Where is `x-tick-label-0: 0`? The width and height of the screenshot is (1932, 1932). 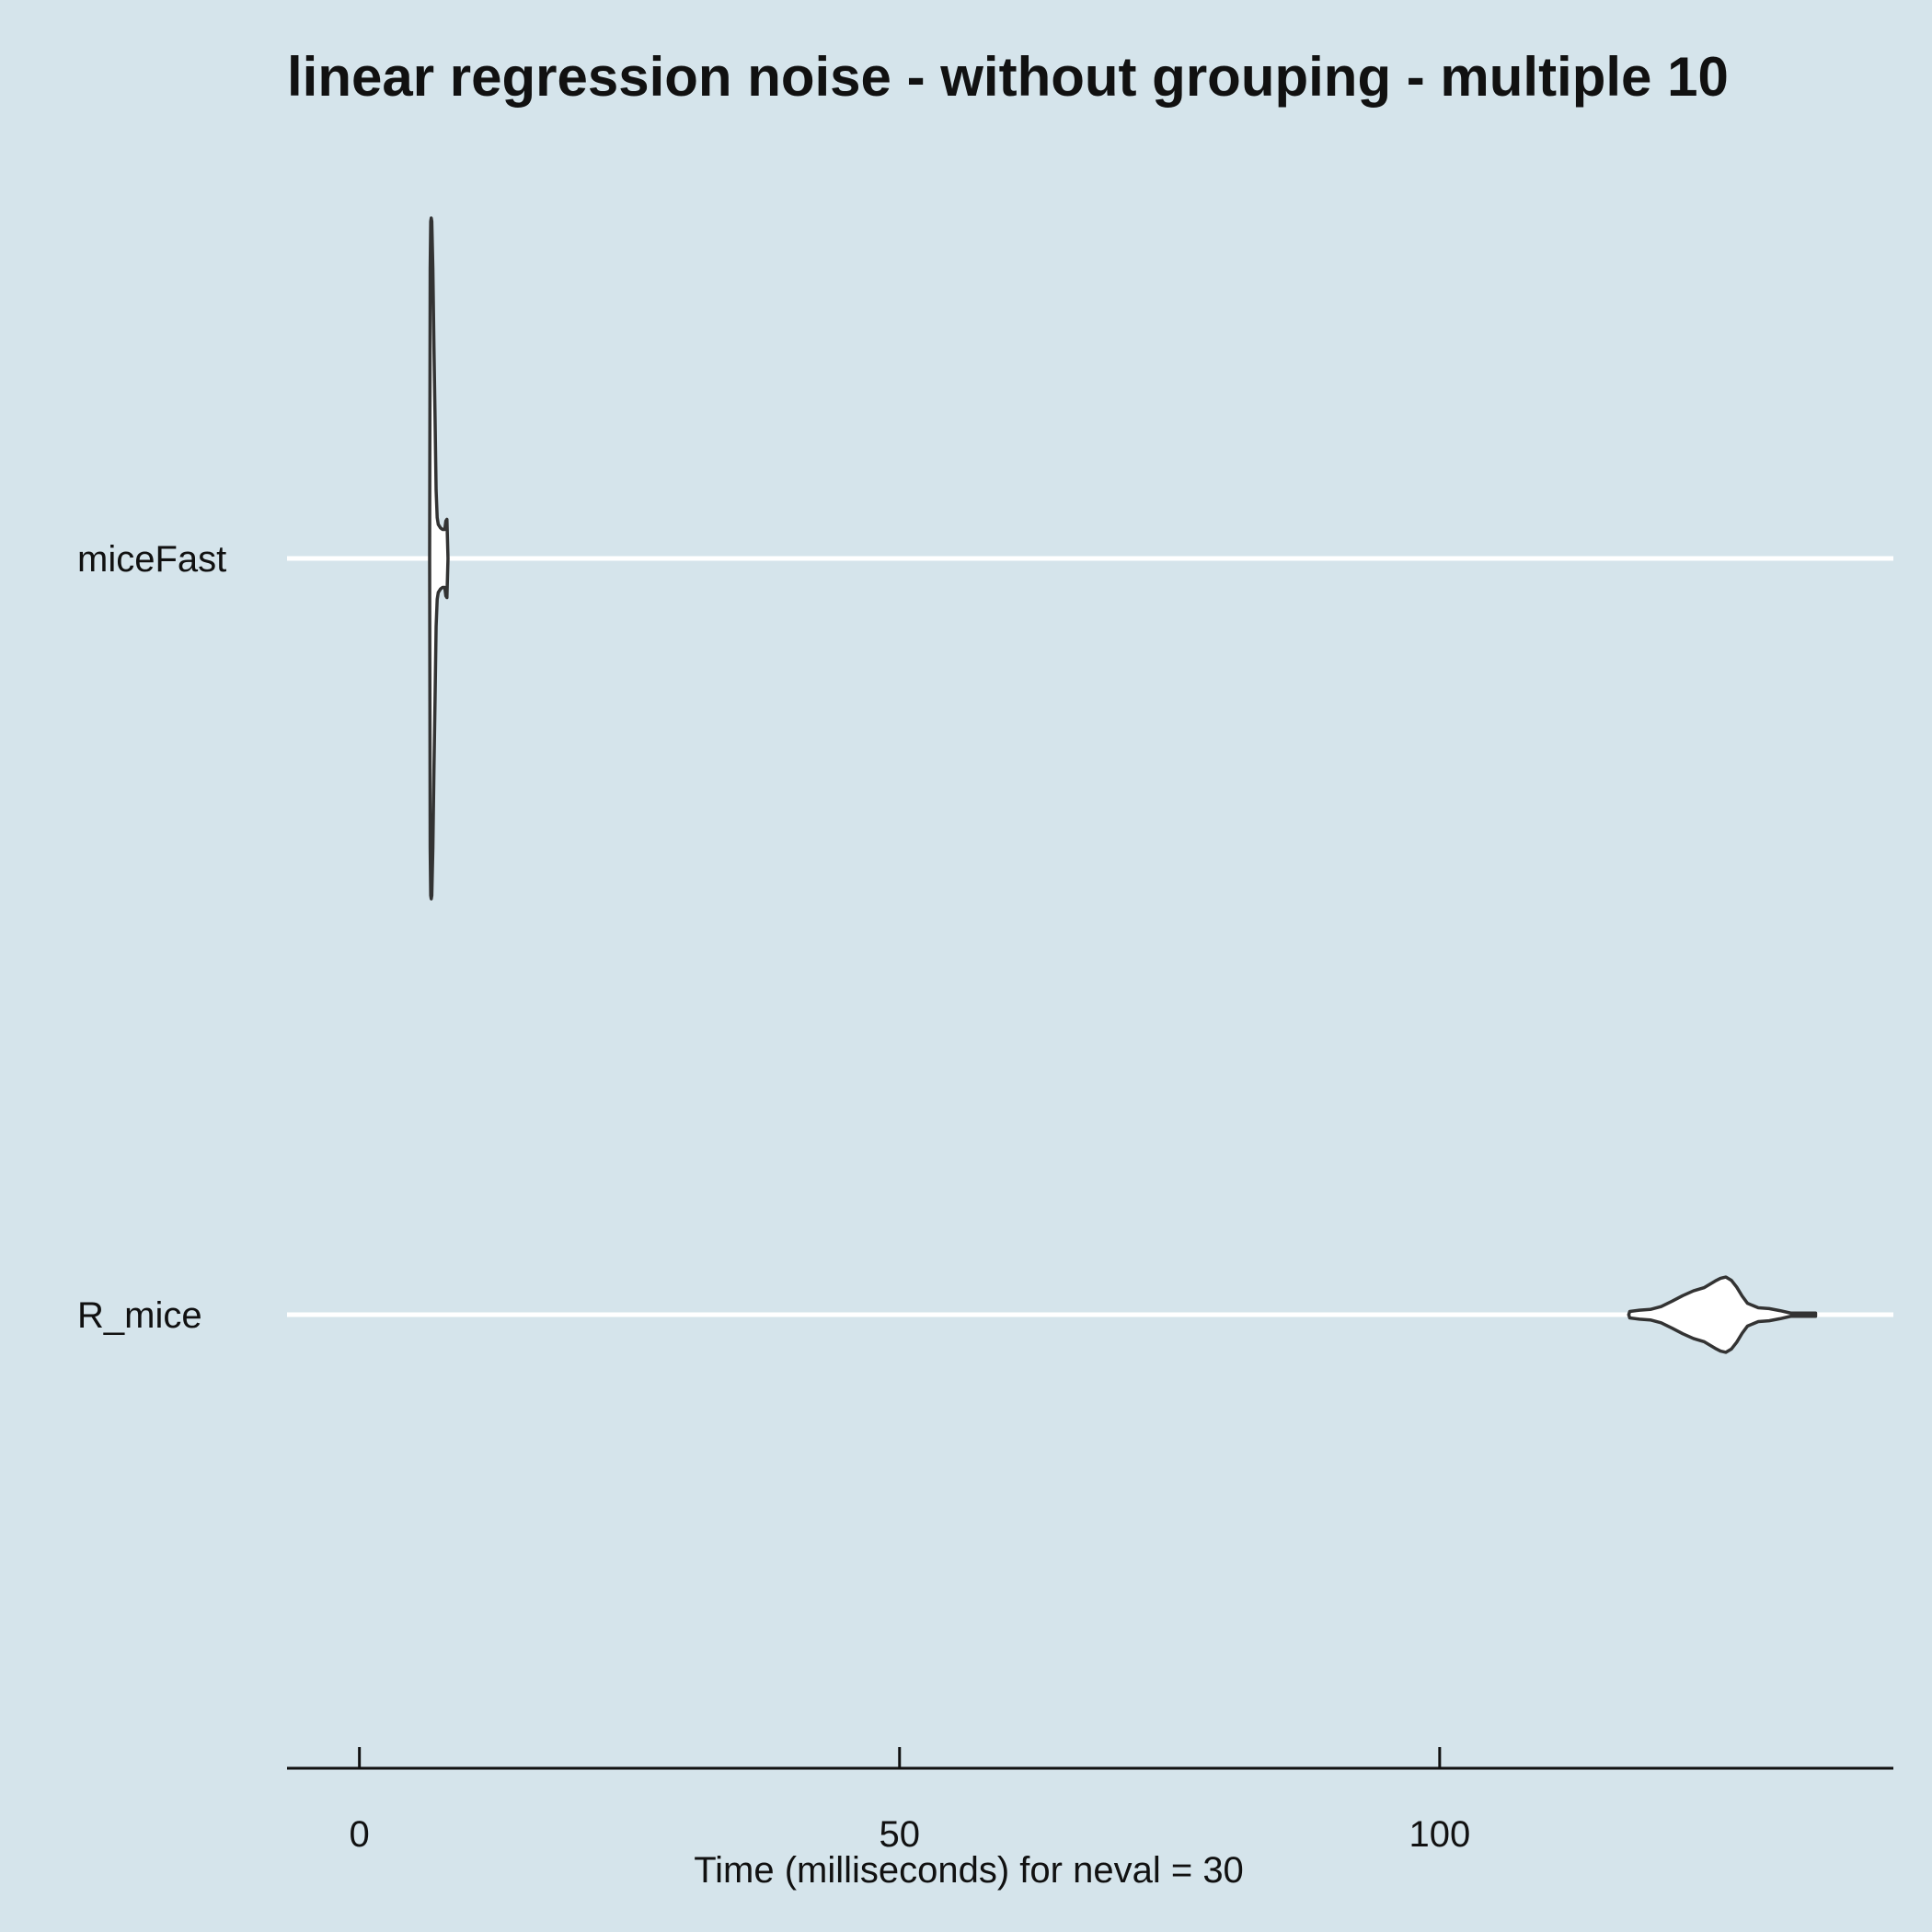
x-tick-label-0: 0 is located at coordinates (360, 1834).